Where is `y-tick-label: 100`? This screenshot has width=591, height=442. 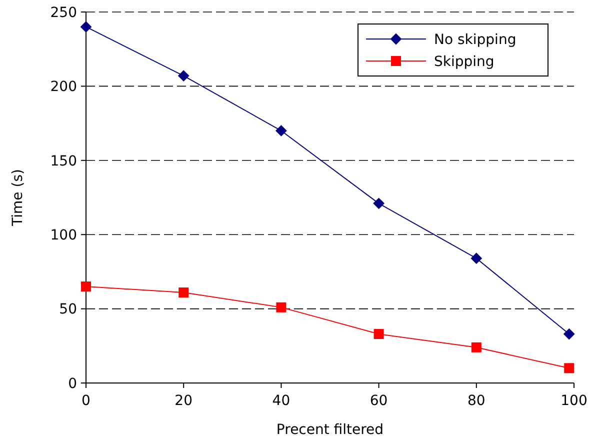
y-tick-label: 100 is located at coordinates (63, 236).